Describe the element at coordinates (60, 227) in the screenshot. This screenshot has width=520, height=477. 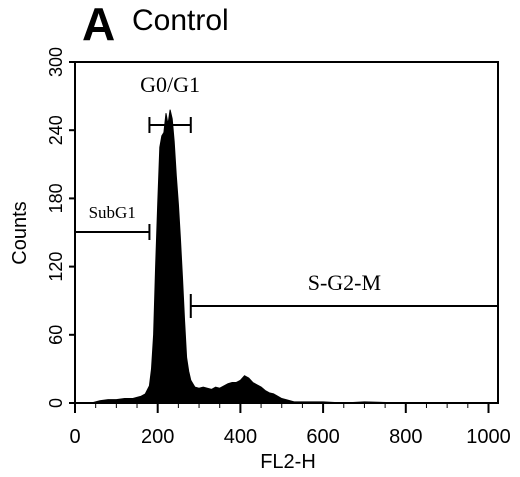
I see `y-axis: 0 60 120 180 240 300` at that location.